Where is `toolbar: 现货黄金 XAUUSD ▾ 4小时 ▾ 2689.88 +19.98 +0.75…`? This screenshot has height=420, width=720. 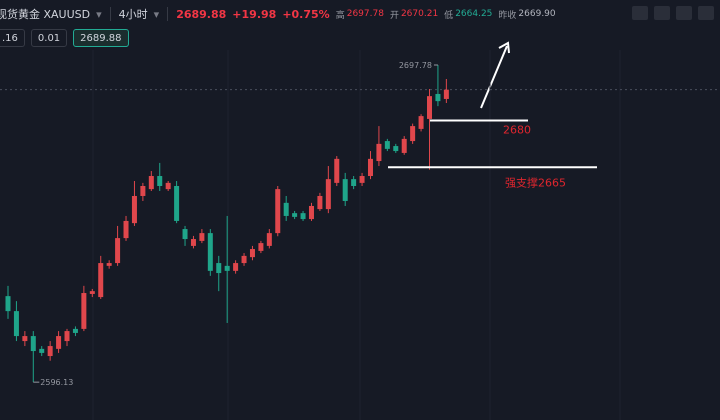 toolbar: 现货黄金 XAUUSD ▾ 4小时 ▾ 2689.88 +19.98 +0.75… is located at coordinates (360, 14).